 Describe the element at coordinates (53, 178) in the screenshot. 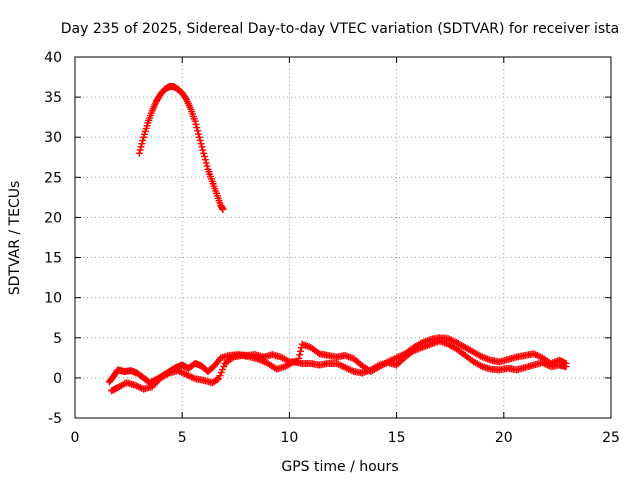

I see `y-tick-label: 25` at that location.